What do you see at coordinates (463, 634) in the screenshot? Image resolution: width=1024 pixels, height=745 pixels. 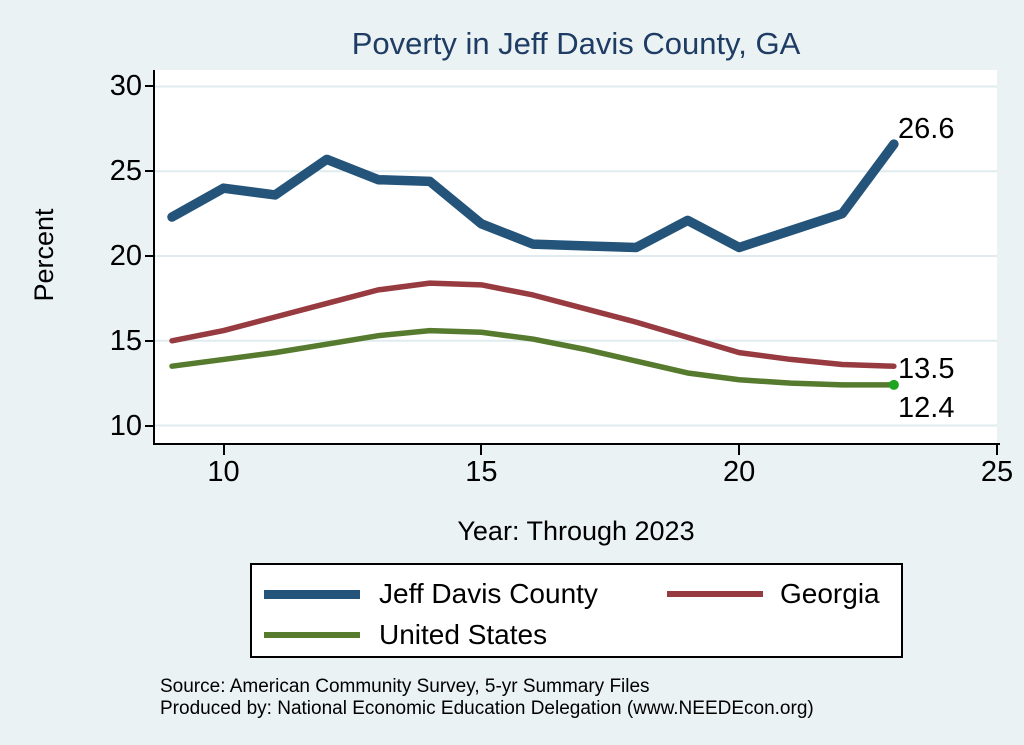 I see `legend-label-united-states: United States` at bounding box center [463, 634].